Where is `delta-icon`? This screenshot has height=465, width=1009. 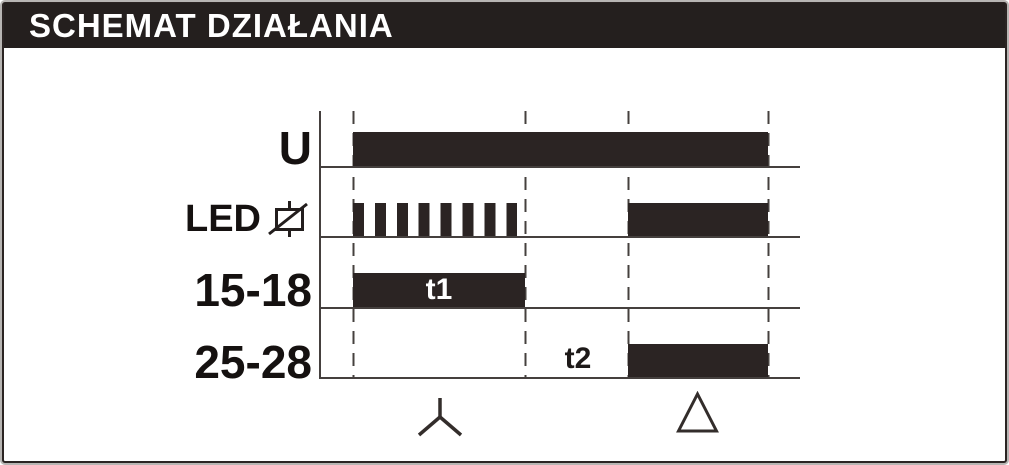
delta-icon is located at coordinates (697, 412).